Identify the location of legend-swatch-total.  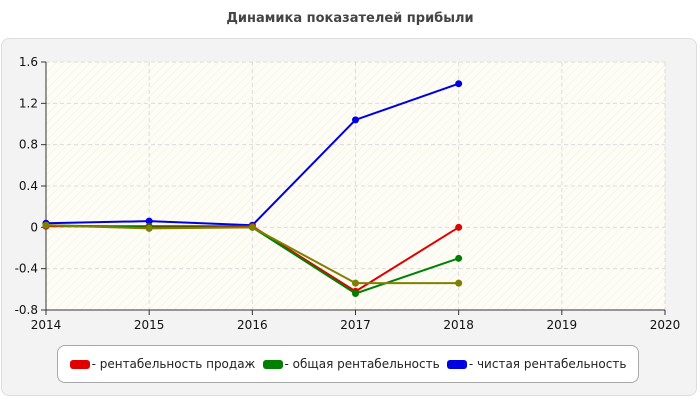
(272, 364).